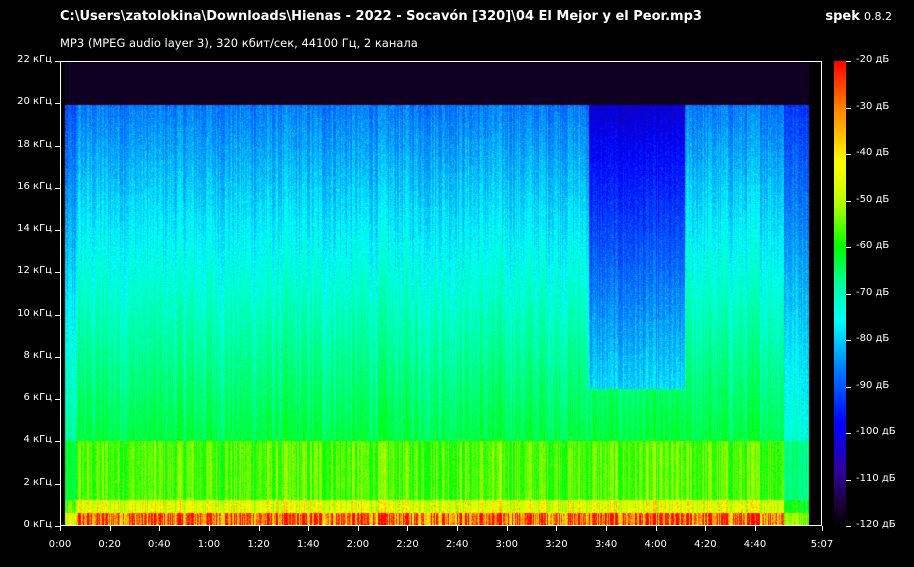 The height and width of the screenshot is (567, 914). I want to click on color-scale-label: -40 дБ, so click(873, 152).